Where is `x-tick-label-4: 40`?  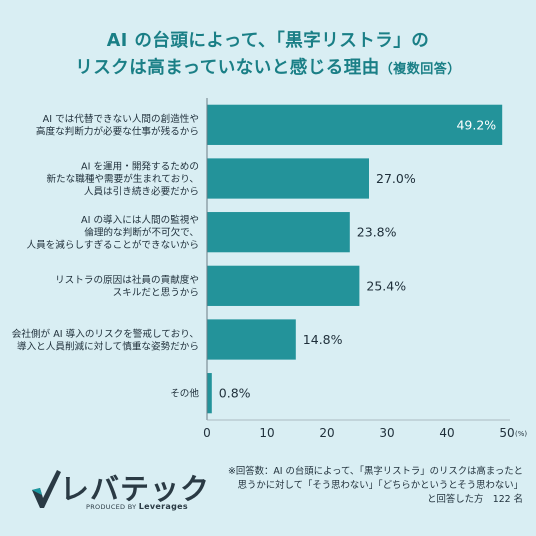 x-tick-label-4: 40 is located at coordinates (446, 433).